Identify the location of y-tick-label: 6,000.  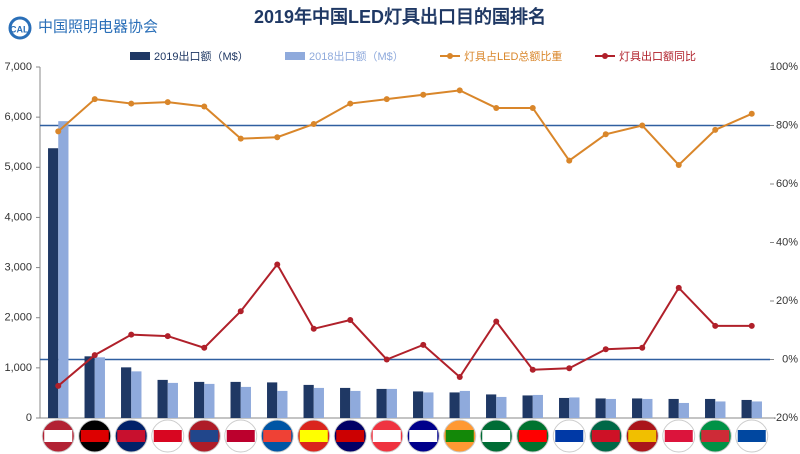
(18, 117).